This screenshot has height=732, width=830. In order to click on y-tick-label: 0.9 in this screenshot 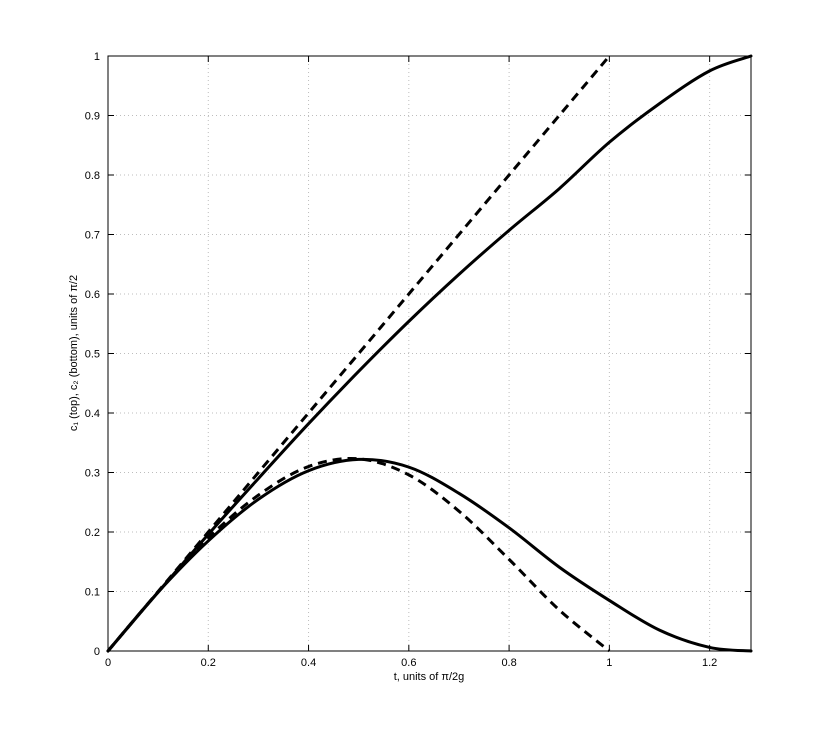, I will do `click(92, 117)`.